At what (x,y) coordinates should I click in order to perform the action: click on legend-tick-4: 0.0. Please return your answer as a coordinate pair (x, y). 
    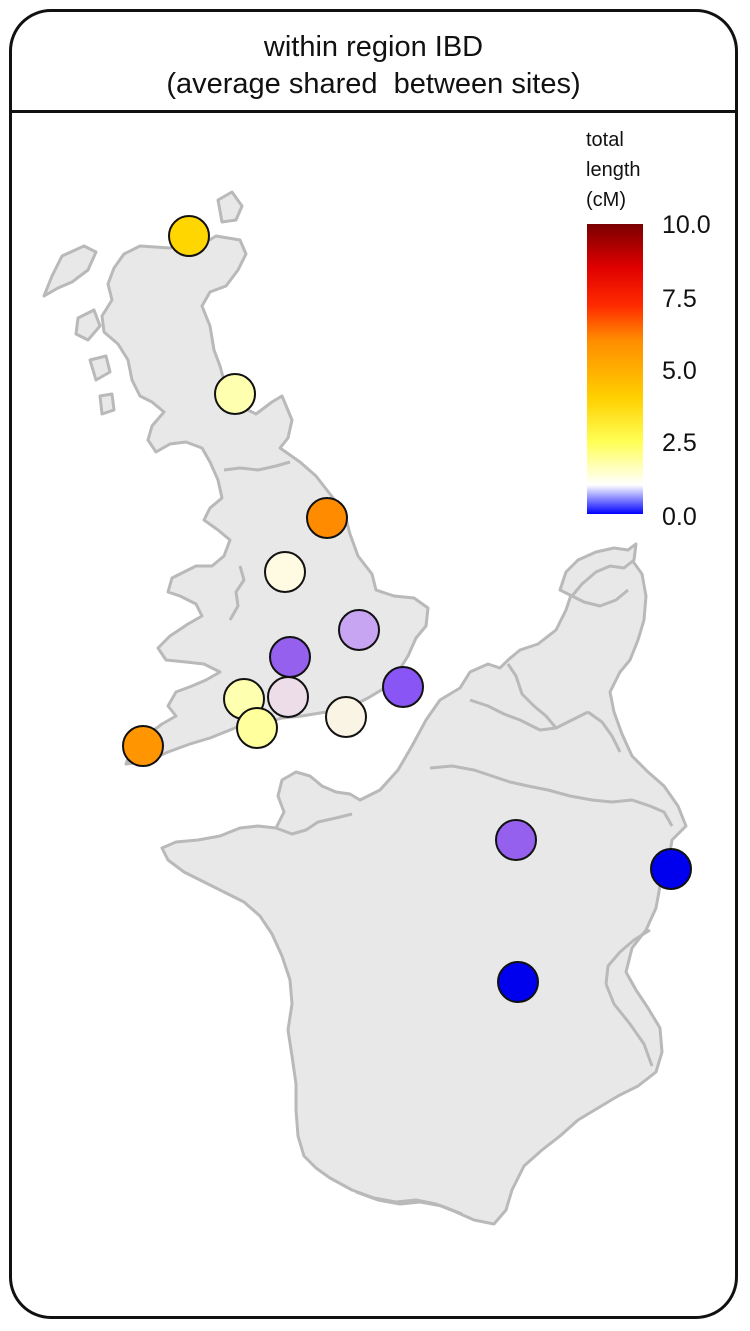
    Looking at the image, I should click on (679, 517).